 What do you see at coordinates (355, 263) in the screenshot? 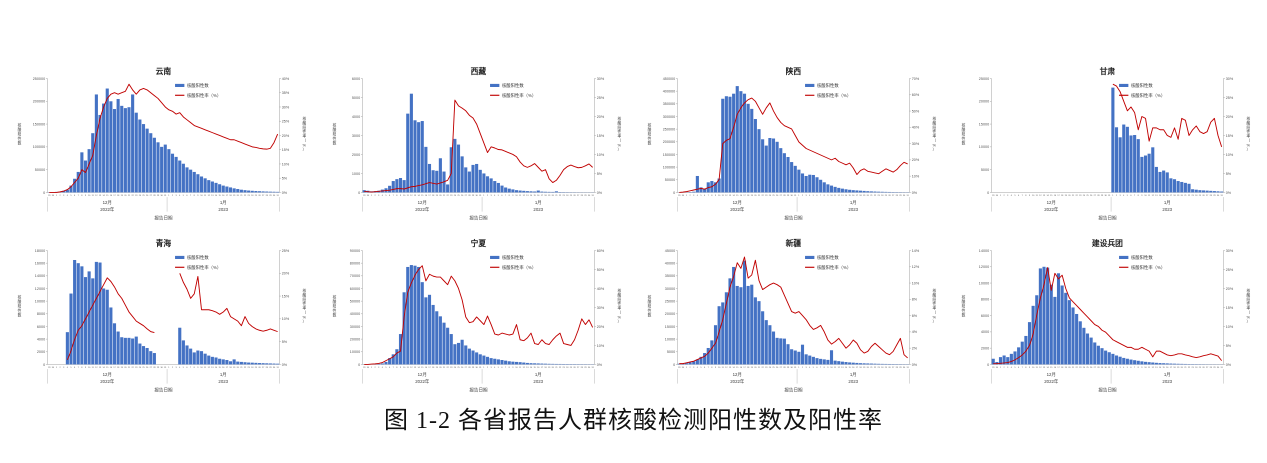
I see `svg-text: 80000` at bounding box center [355, 263].